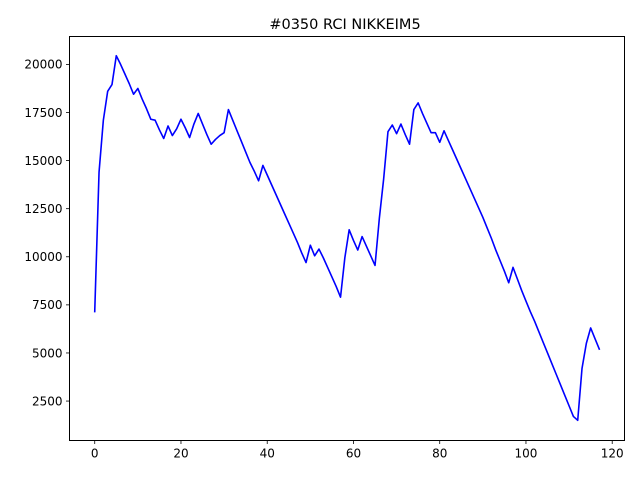 The height and width of the screenshot is (480, 640). Describe the element at coordinates (43, 65) in the screenshot. I see `y-tick-label: 20000` at that location.